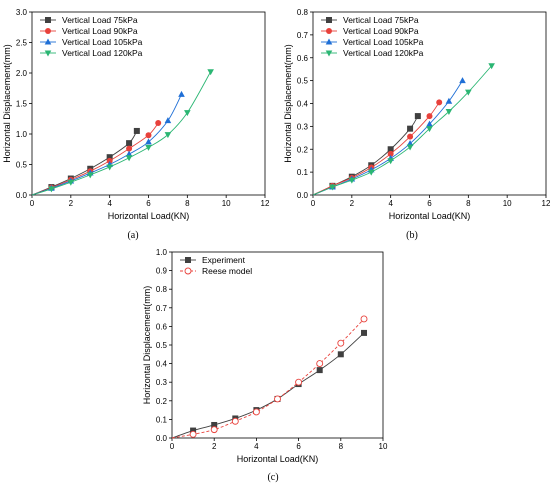  What do you see at coordinates (71, 203) in the screenshot?
I see `x-tick-label: 2` at bounding box center [71, 203].